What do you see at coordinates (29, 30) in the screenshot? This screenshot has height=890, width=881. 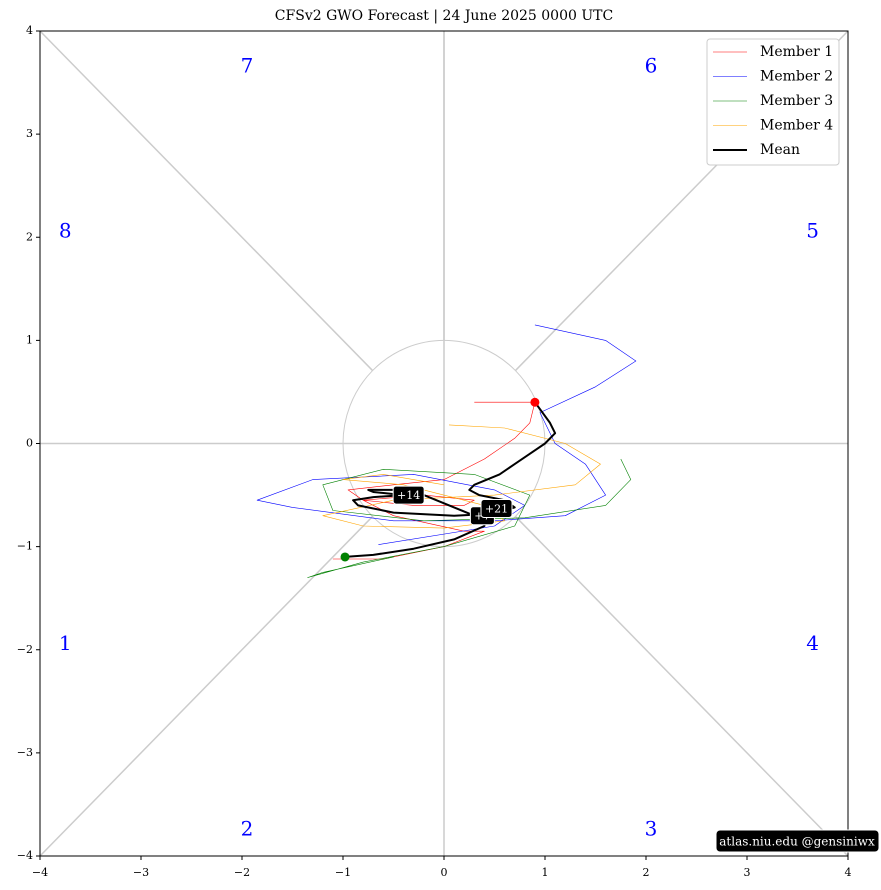 I see `y-tick-label: 4` at bounding box center [29, 30].